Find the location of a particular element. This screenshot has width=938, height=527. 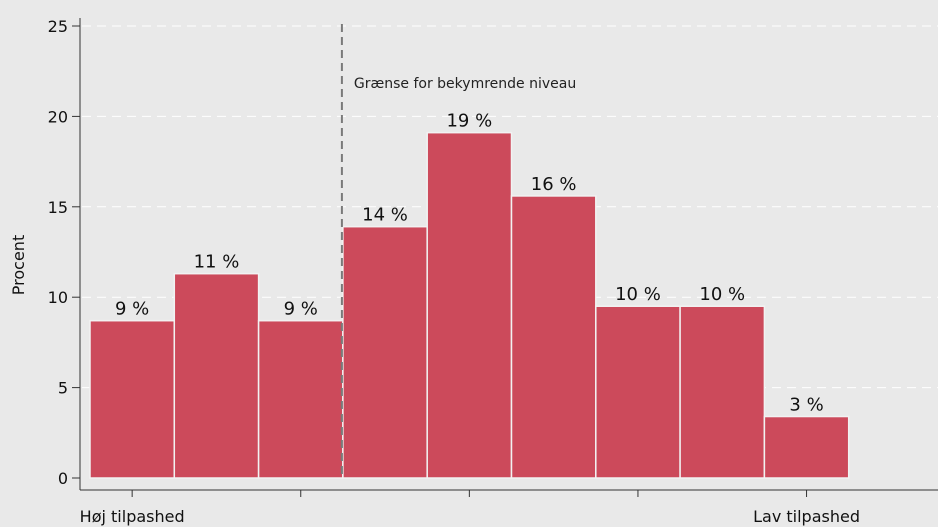

bar-label-5: 19 % is located at coordinates (469, 121).